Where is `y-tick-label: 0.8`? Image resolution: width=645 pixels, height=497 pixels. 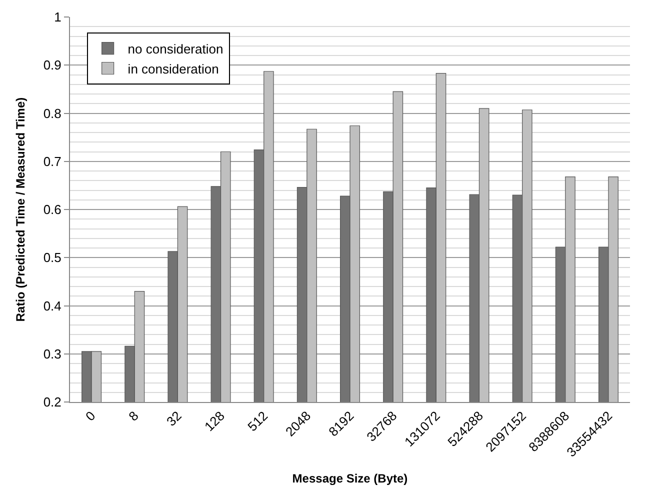
y-tick-label: 0.8 is located at coordinates (52, 113).